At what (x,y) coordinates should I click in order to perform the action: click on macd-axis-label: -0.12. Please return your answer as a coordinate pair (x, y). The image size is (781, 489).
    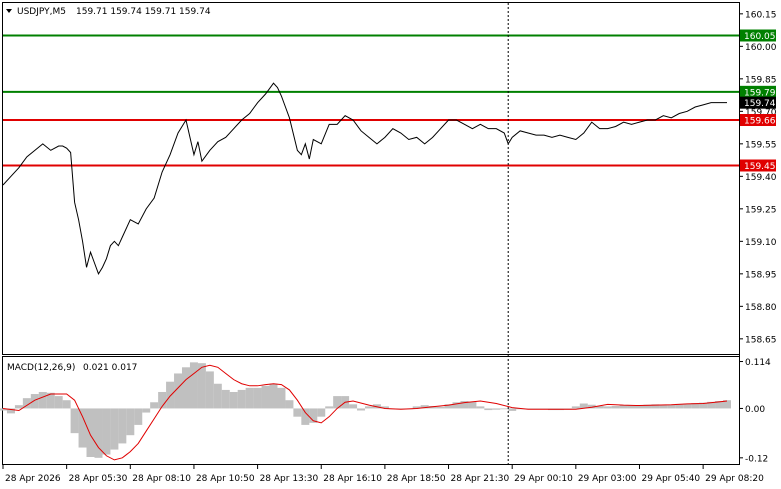
    Looking at the image, I should click on (756, 459).